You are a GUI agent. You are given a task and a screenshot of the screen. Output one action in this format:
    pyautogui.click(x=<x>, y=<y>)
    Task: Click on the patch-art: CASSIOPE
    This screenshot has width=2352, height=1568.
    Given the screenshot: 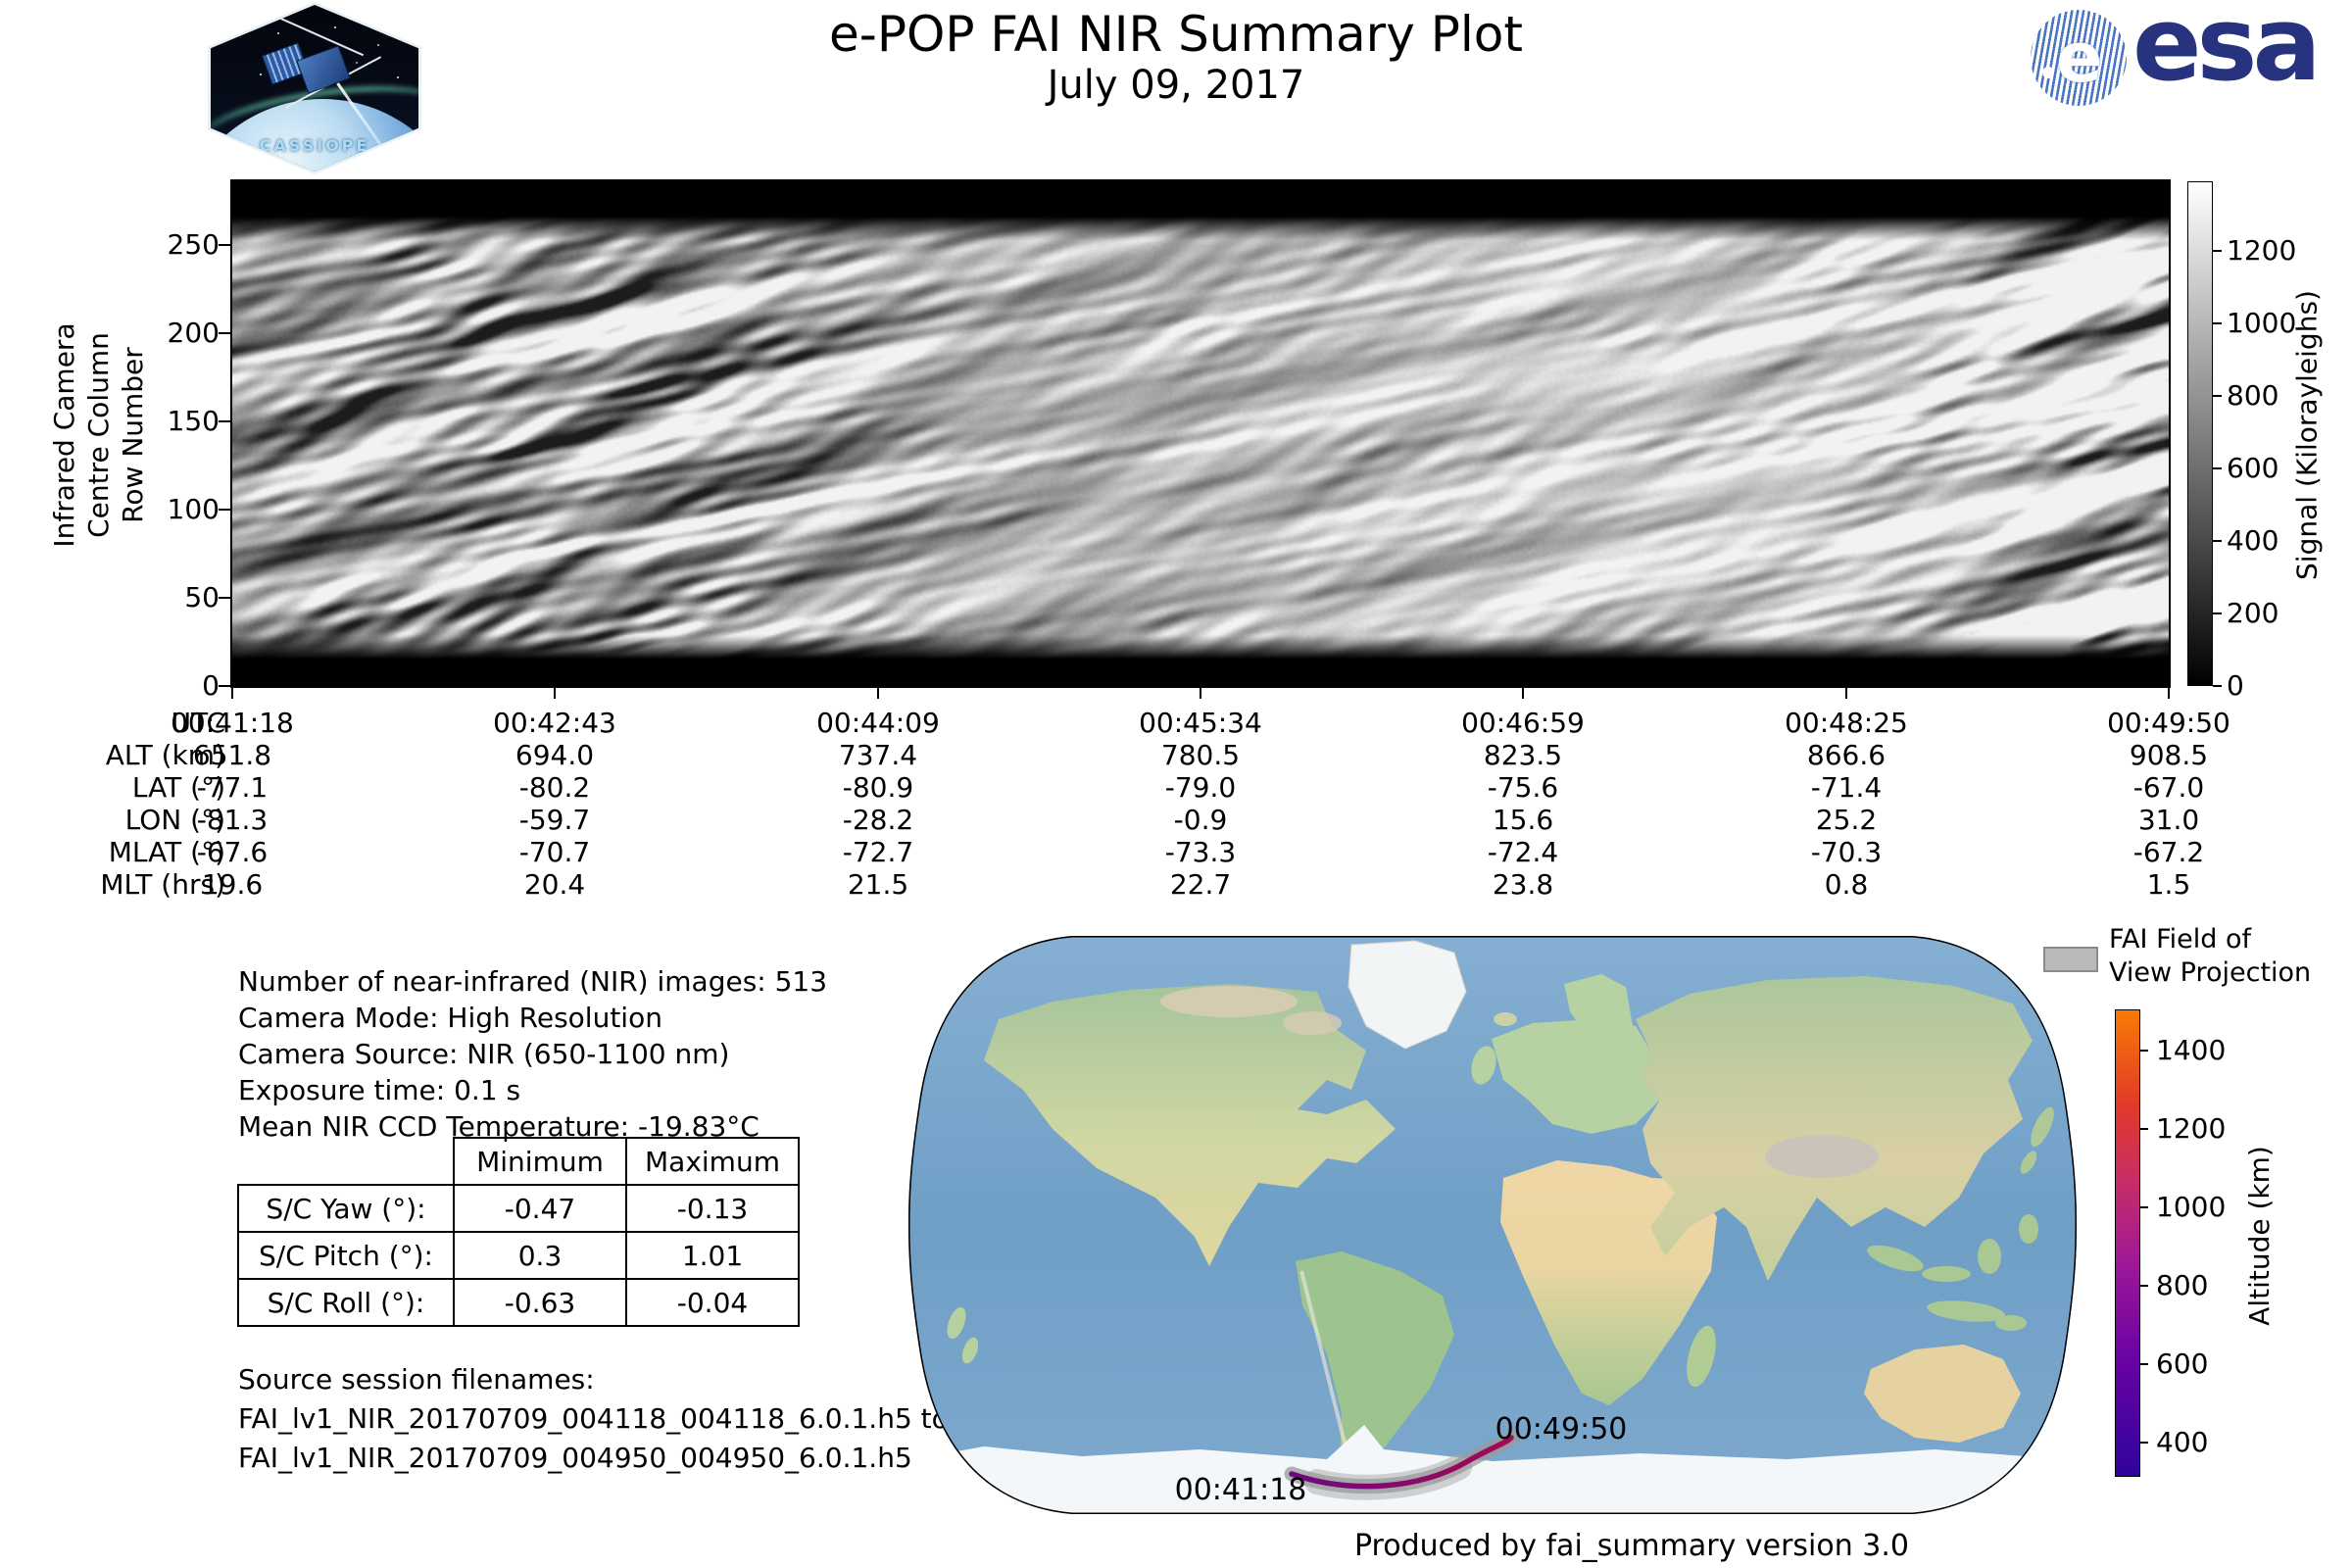 What is the action you would take?
    pyautogui.click(x=314, y=88)
    